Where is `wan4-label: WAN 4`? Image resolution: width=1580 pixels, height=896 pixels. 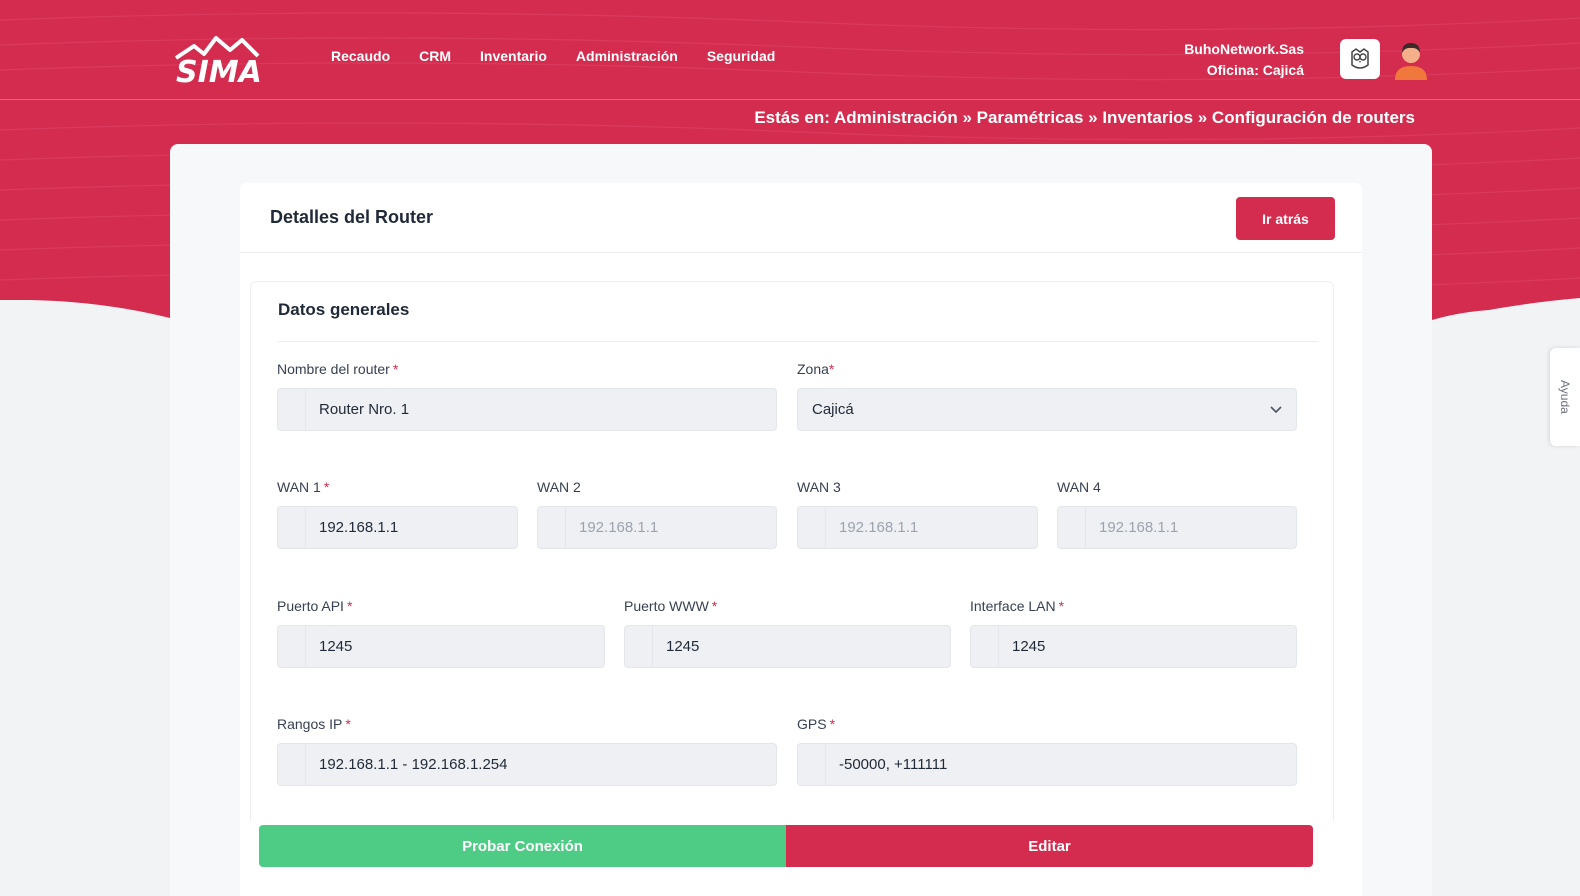 wan4-label: WAN 4 is located at coordinates (1079, 487).